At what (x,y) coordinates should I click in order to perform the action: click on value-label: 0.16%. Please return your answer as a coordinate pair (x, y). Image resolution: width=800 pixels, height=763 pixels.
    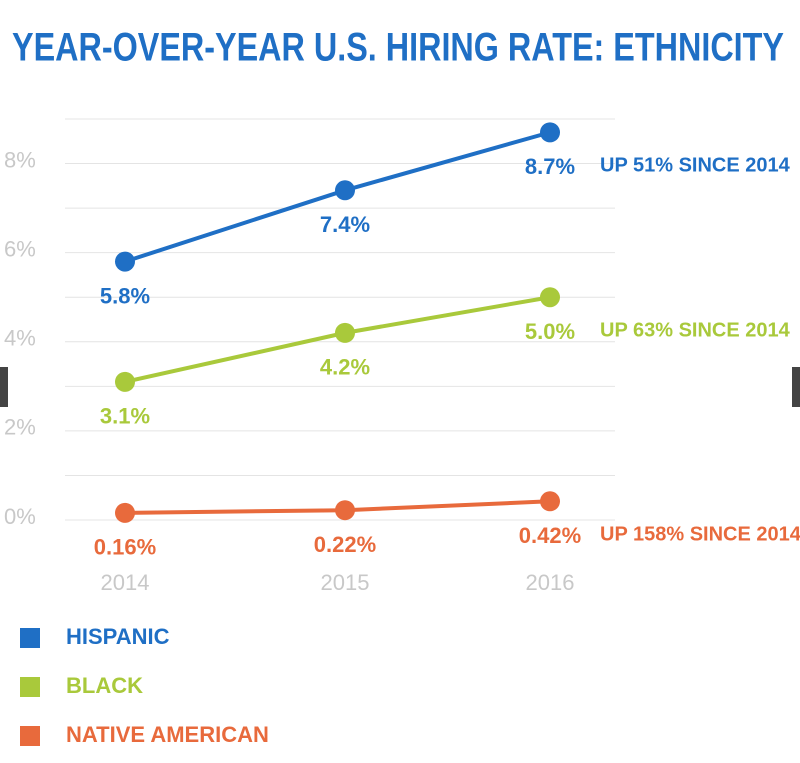
    Looking at the image, I should click on (125, 547).